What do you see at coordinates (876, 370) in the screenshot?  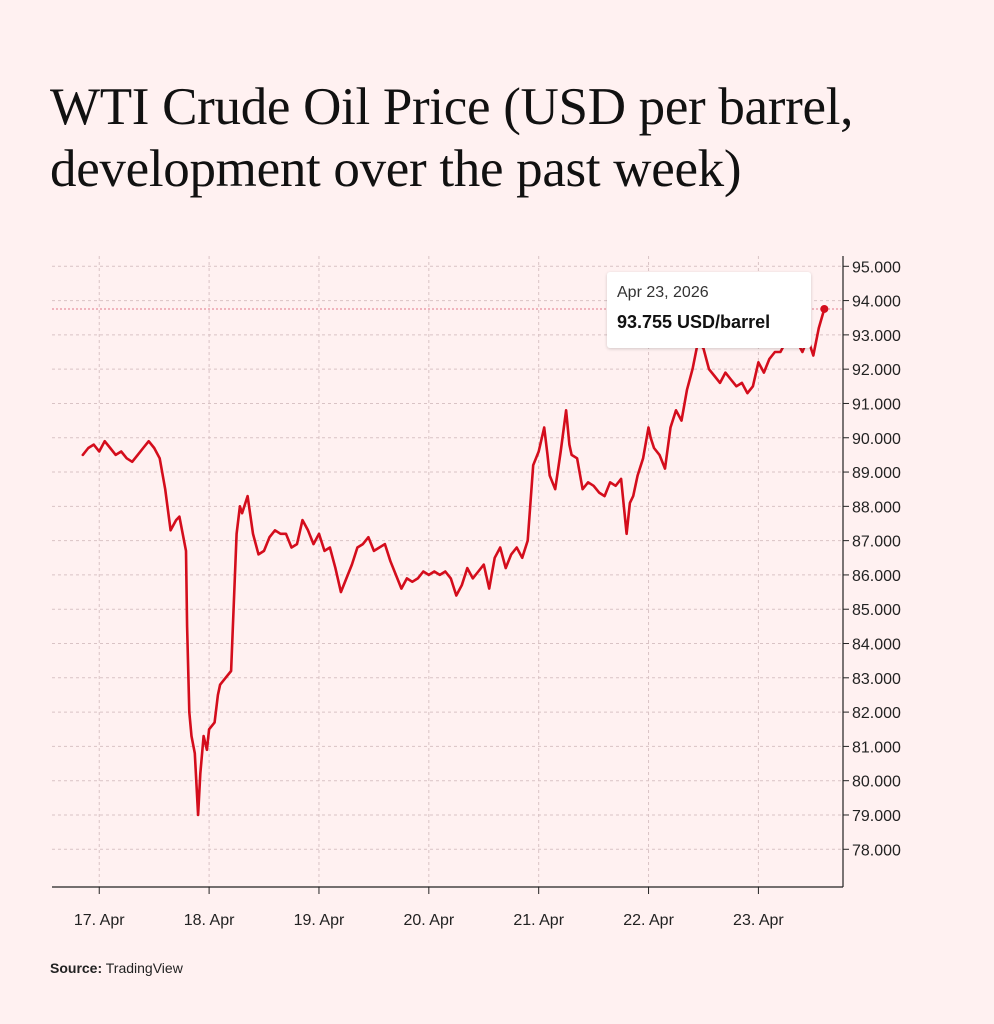 I see `y-tick-label: 92.000` at bounding box center [876, 370].